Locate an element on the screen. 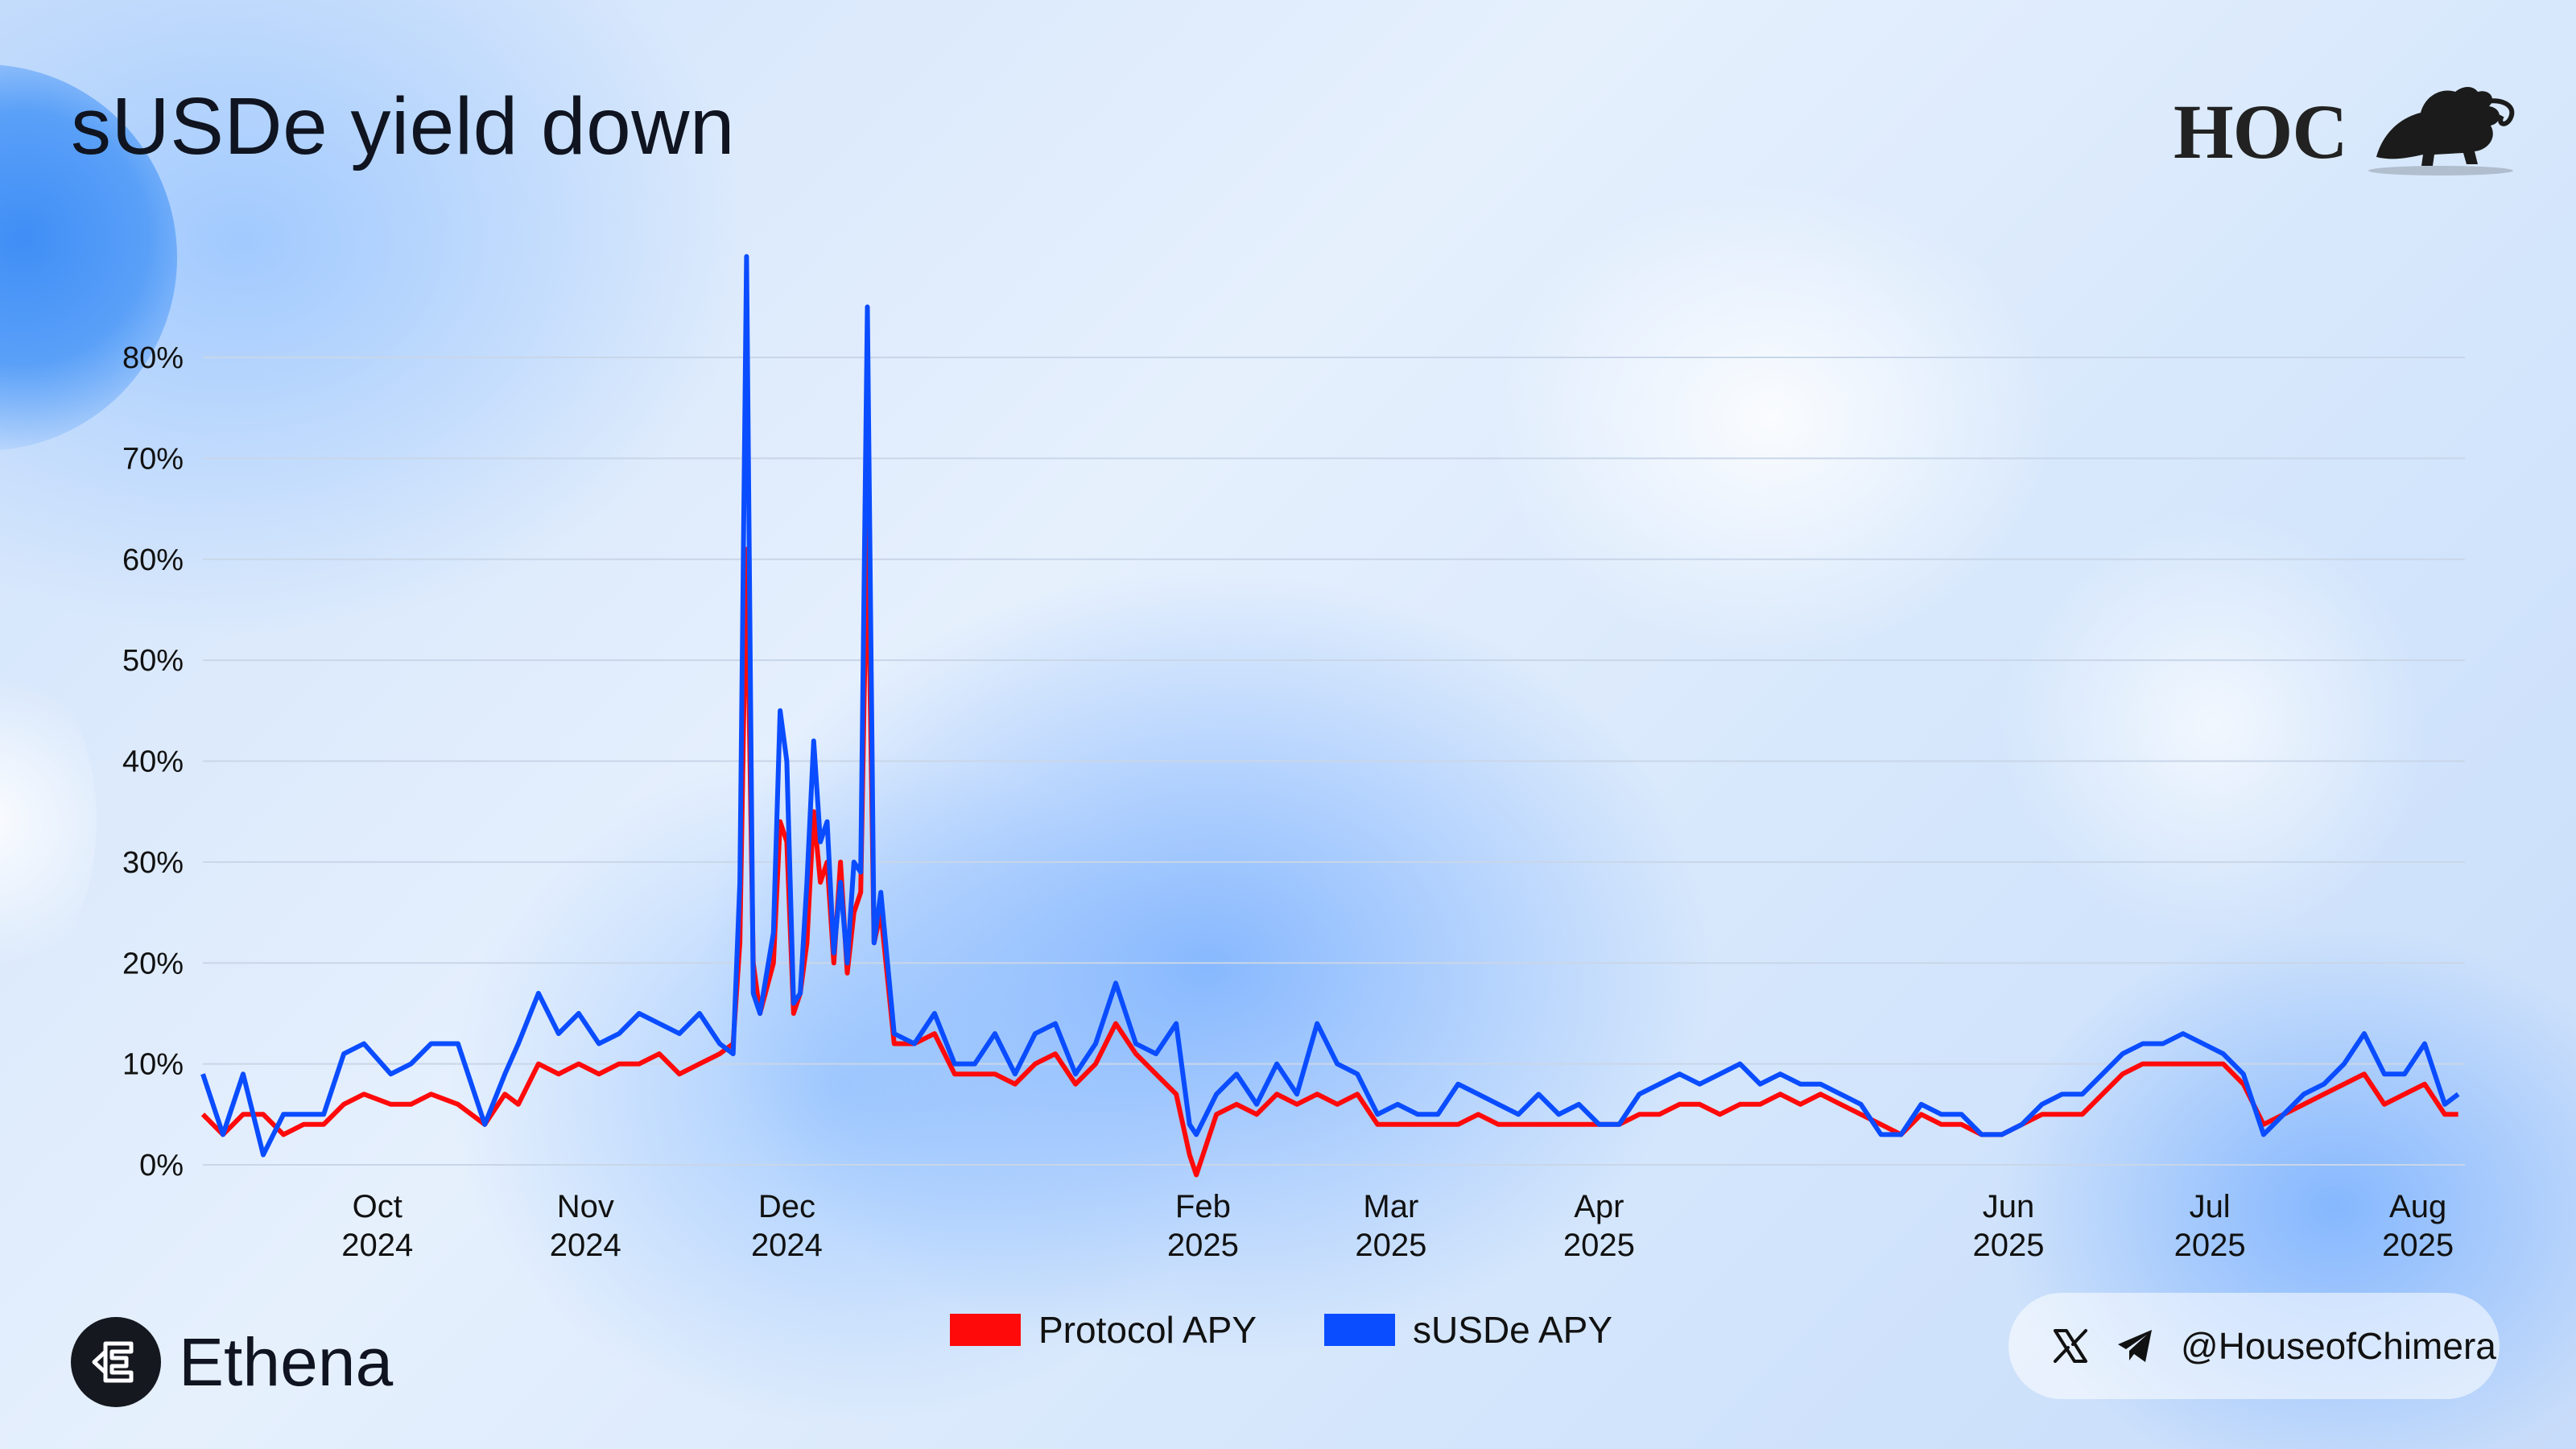 This screenshot has width=2576, height=1449. x-tick-label: Feb 2025 is located at coordinates (1203, 1226).